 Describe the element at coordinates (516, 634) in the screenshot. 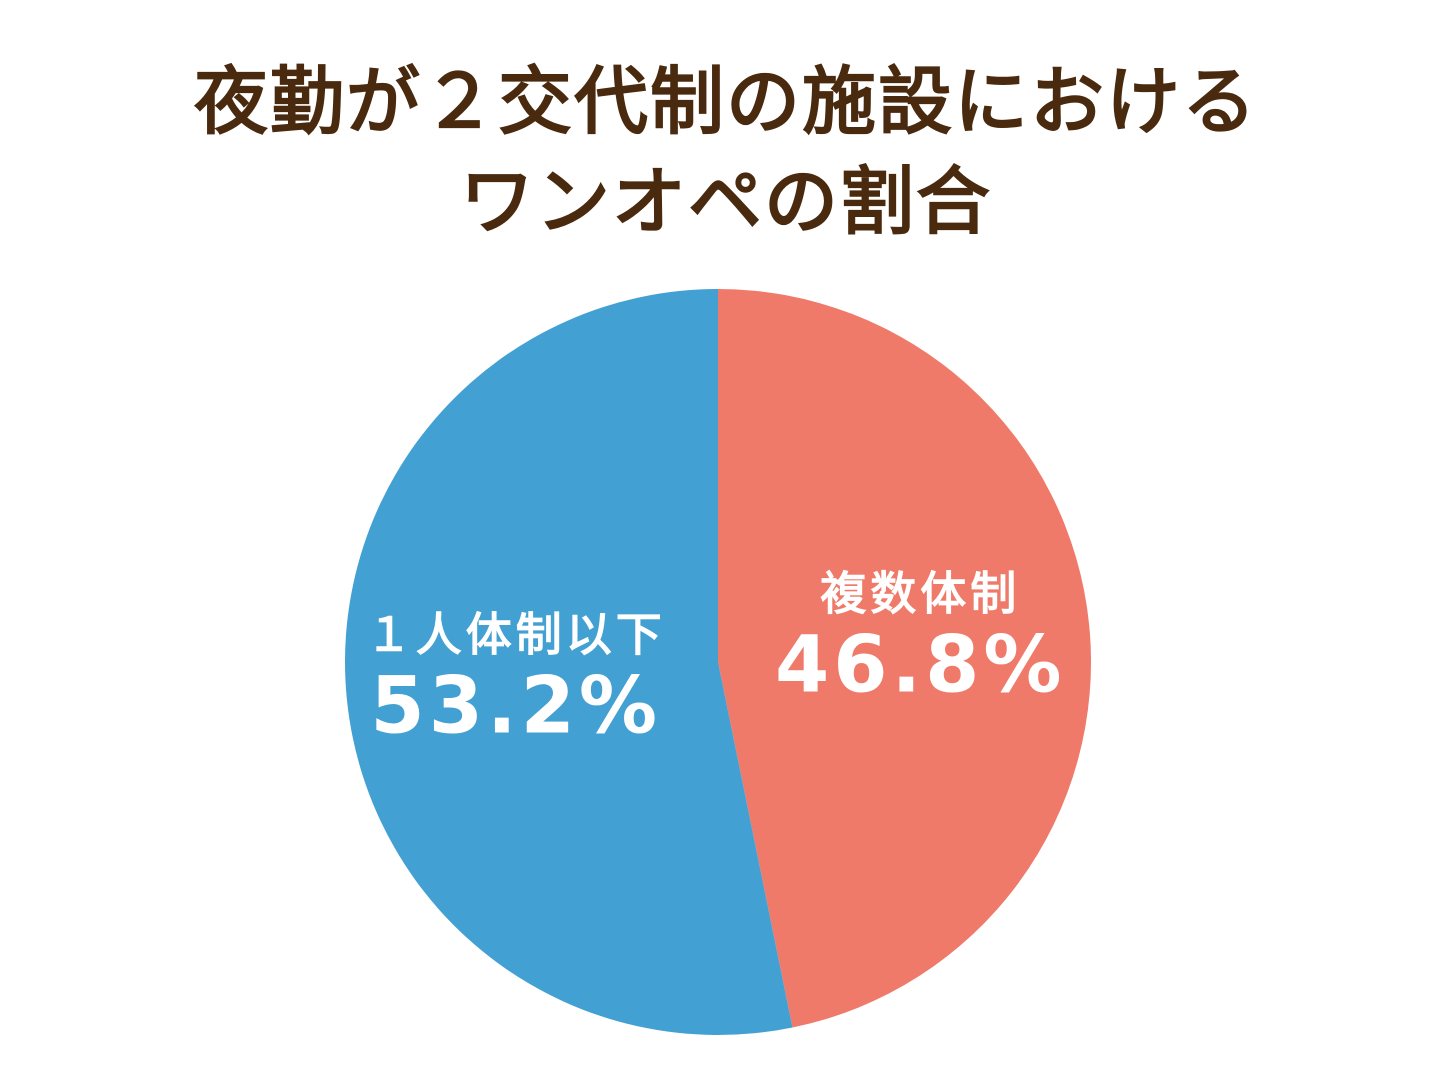

I see `slice-label-1: １人体制以下` at that location.